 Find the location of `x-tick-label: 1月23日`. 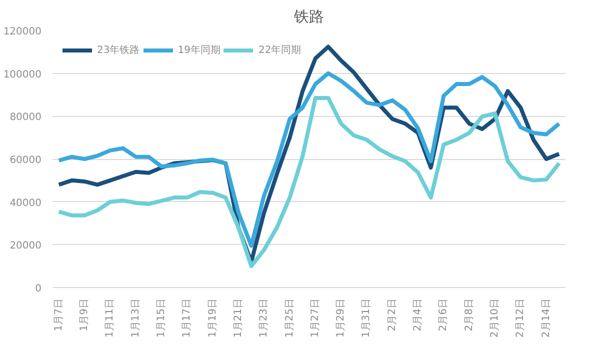

x-tick-label: 1月23日 is located at coordinates (264, 318).